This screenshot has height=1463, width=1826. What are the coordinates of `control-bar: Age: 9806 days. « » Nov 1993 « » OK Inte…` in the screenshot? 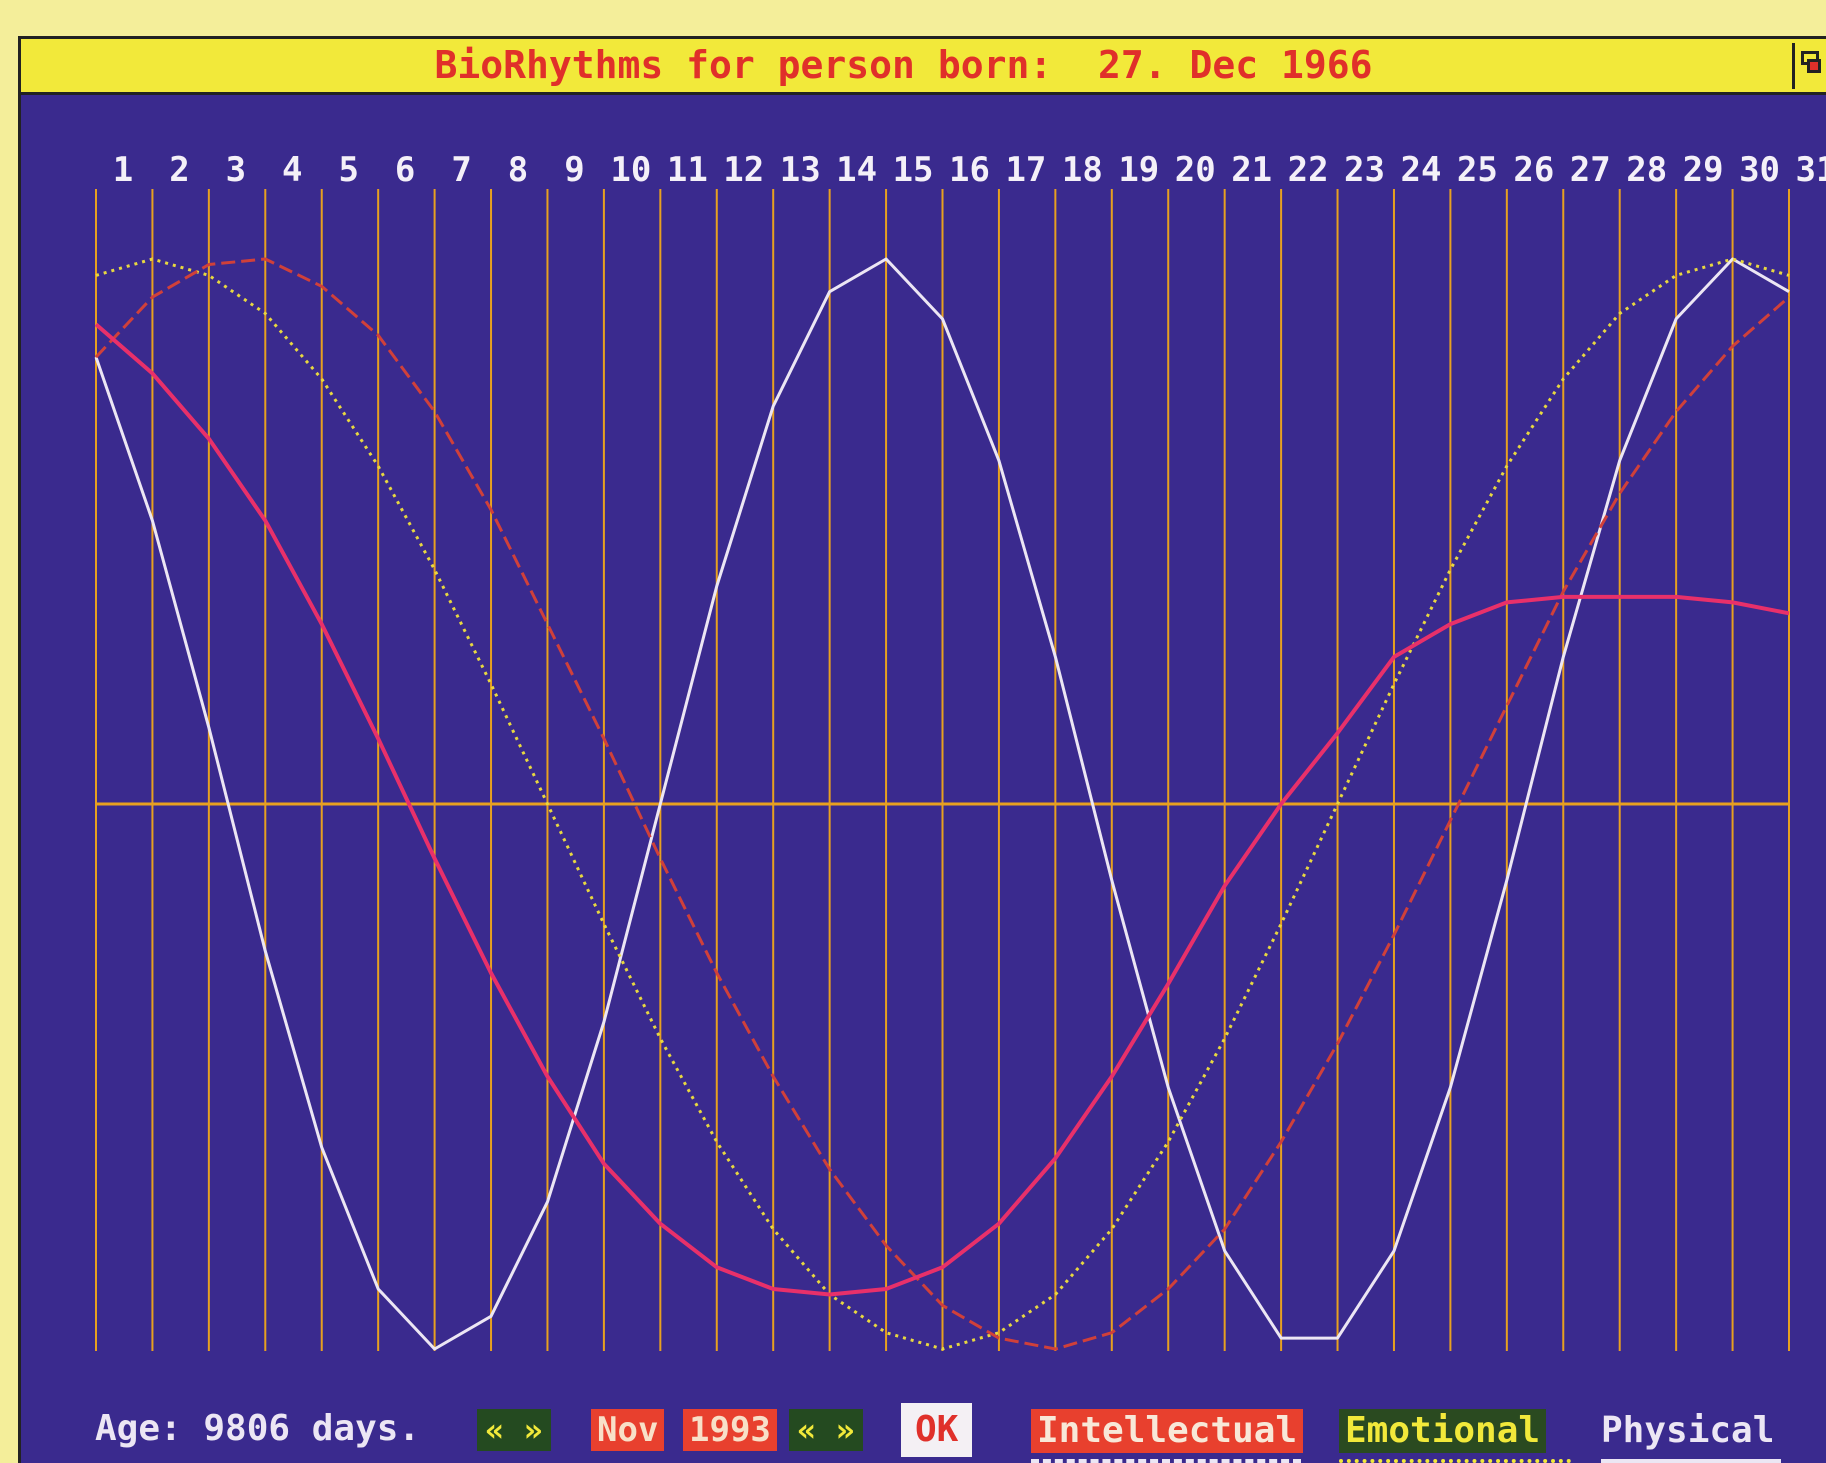 It's located at (923, 1421).